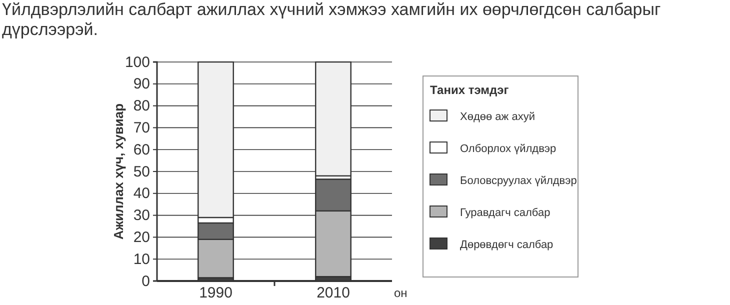  What do you see at coordinates (141, 215) in the screenshot?
I see `y-tick-label: 30` at bounding box center [141, 215].